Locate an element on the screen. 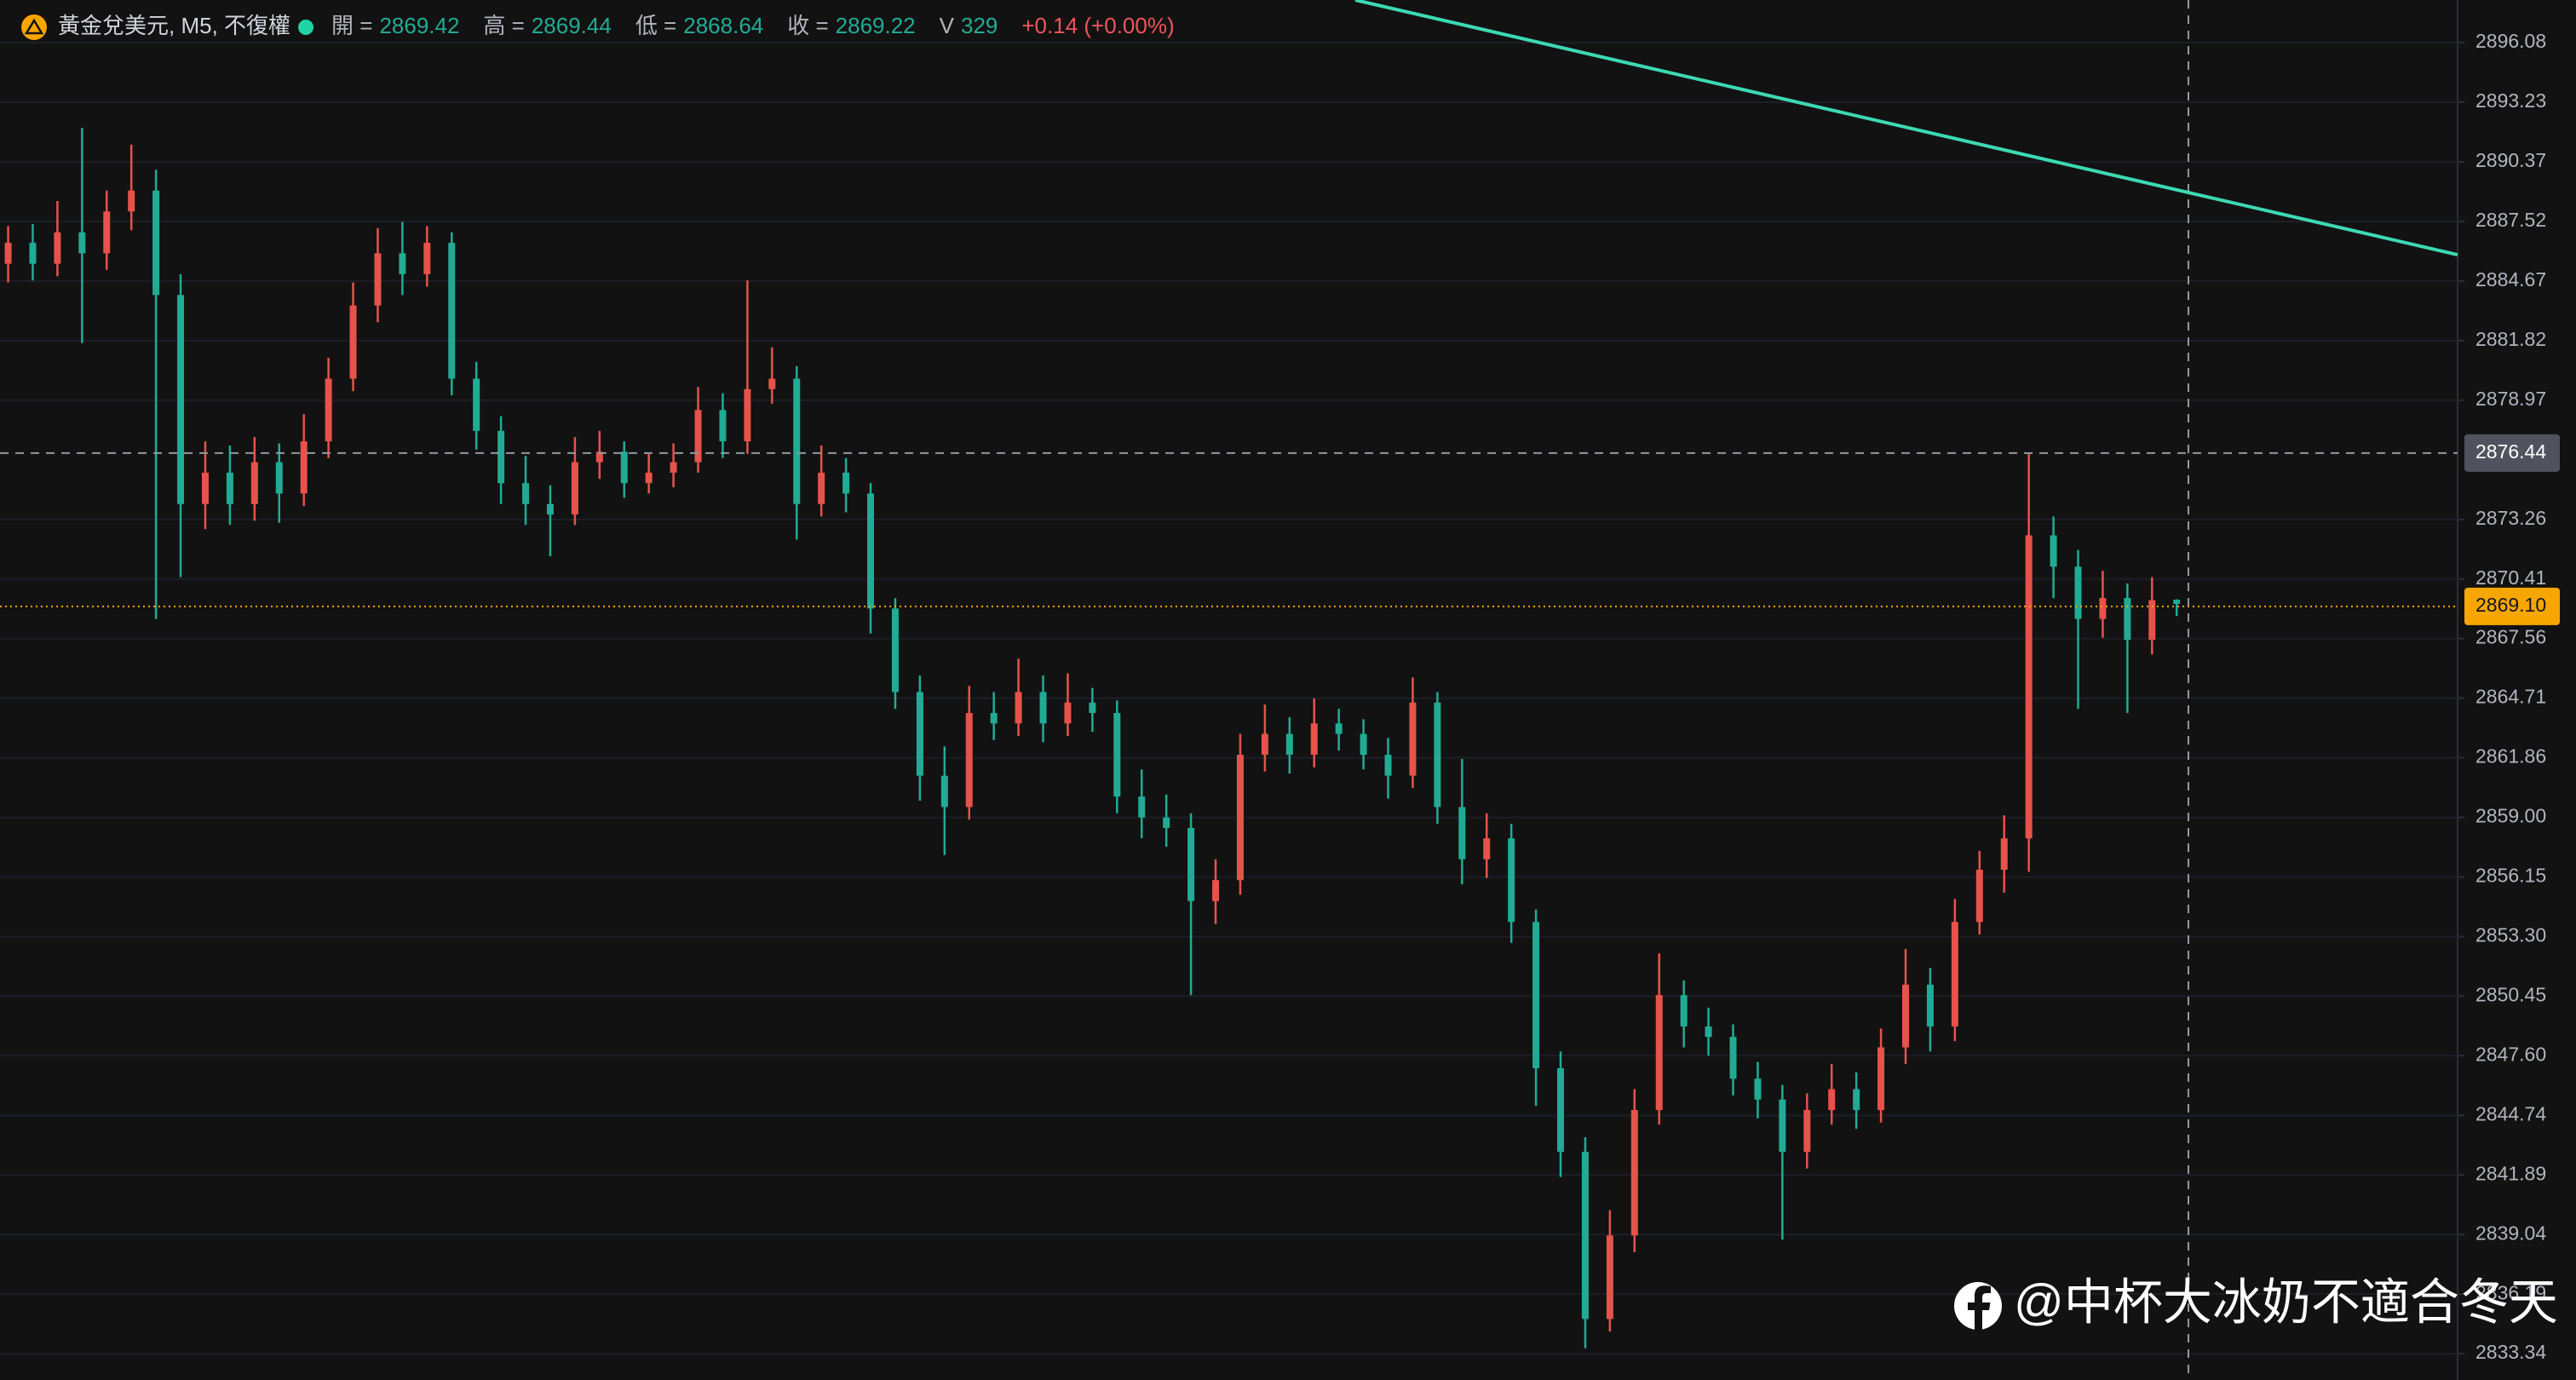 The width and height of the screenshot is (2576, 1380). last-price-box is located at coordinates (2512, 606).